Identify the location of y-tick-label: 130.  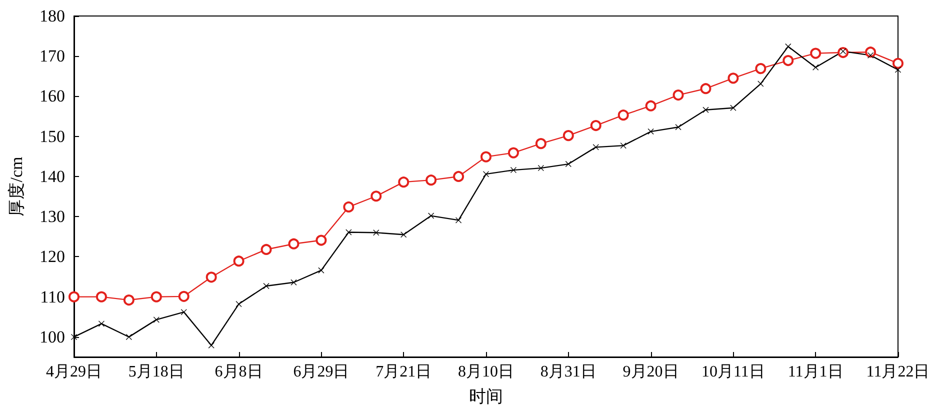
(52, 216).